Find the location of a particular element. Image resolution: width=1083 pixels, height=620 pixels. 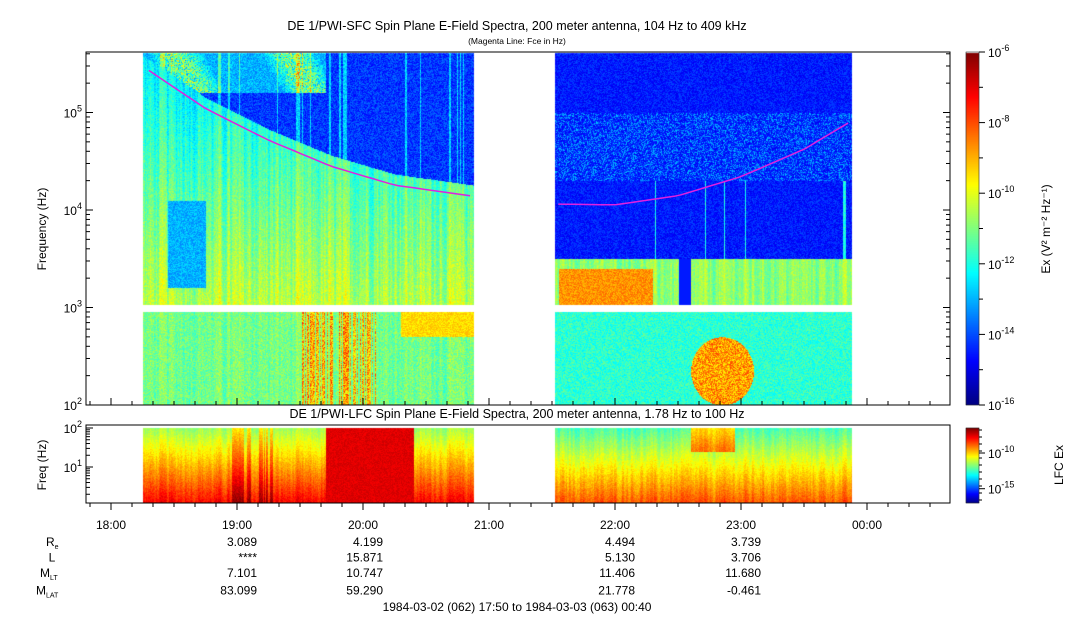

lfc-colorbar-label: LFC Ex is located at coordinates (1059, 465).